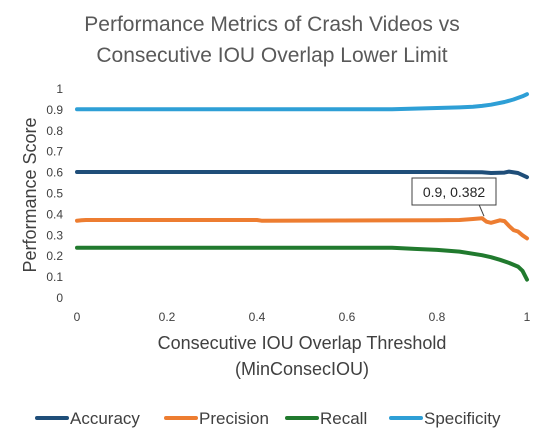  I want to click on annotation-callout-text: 0.9, 0.382, so click(454, 192).